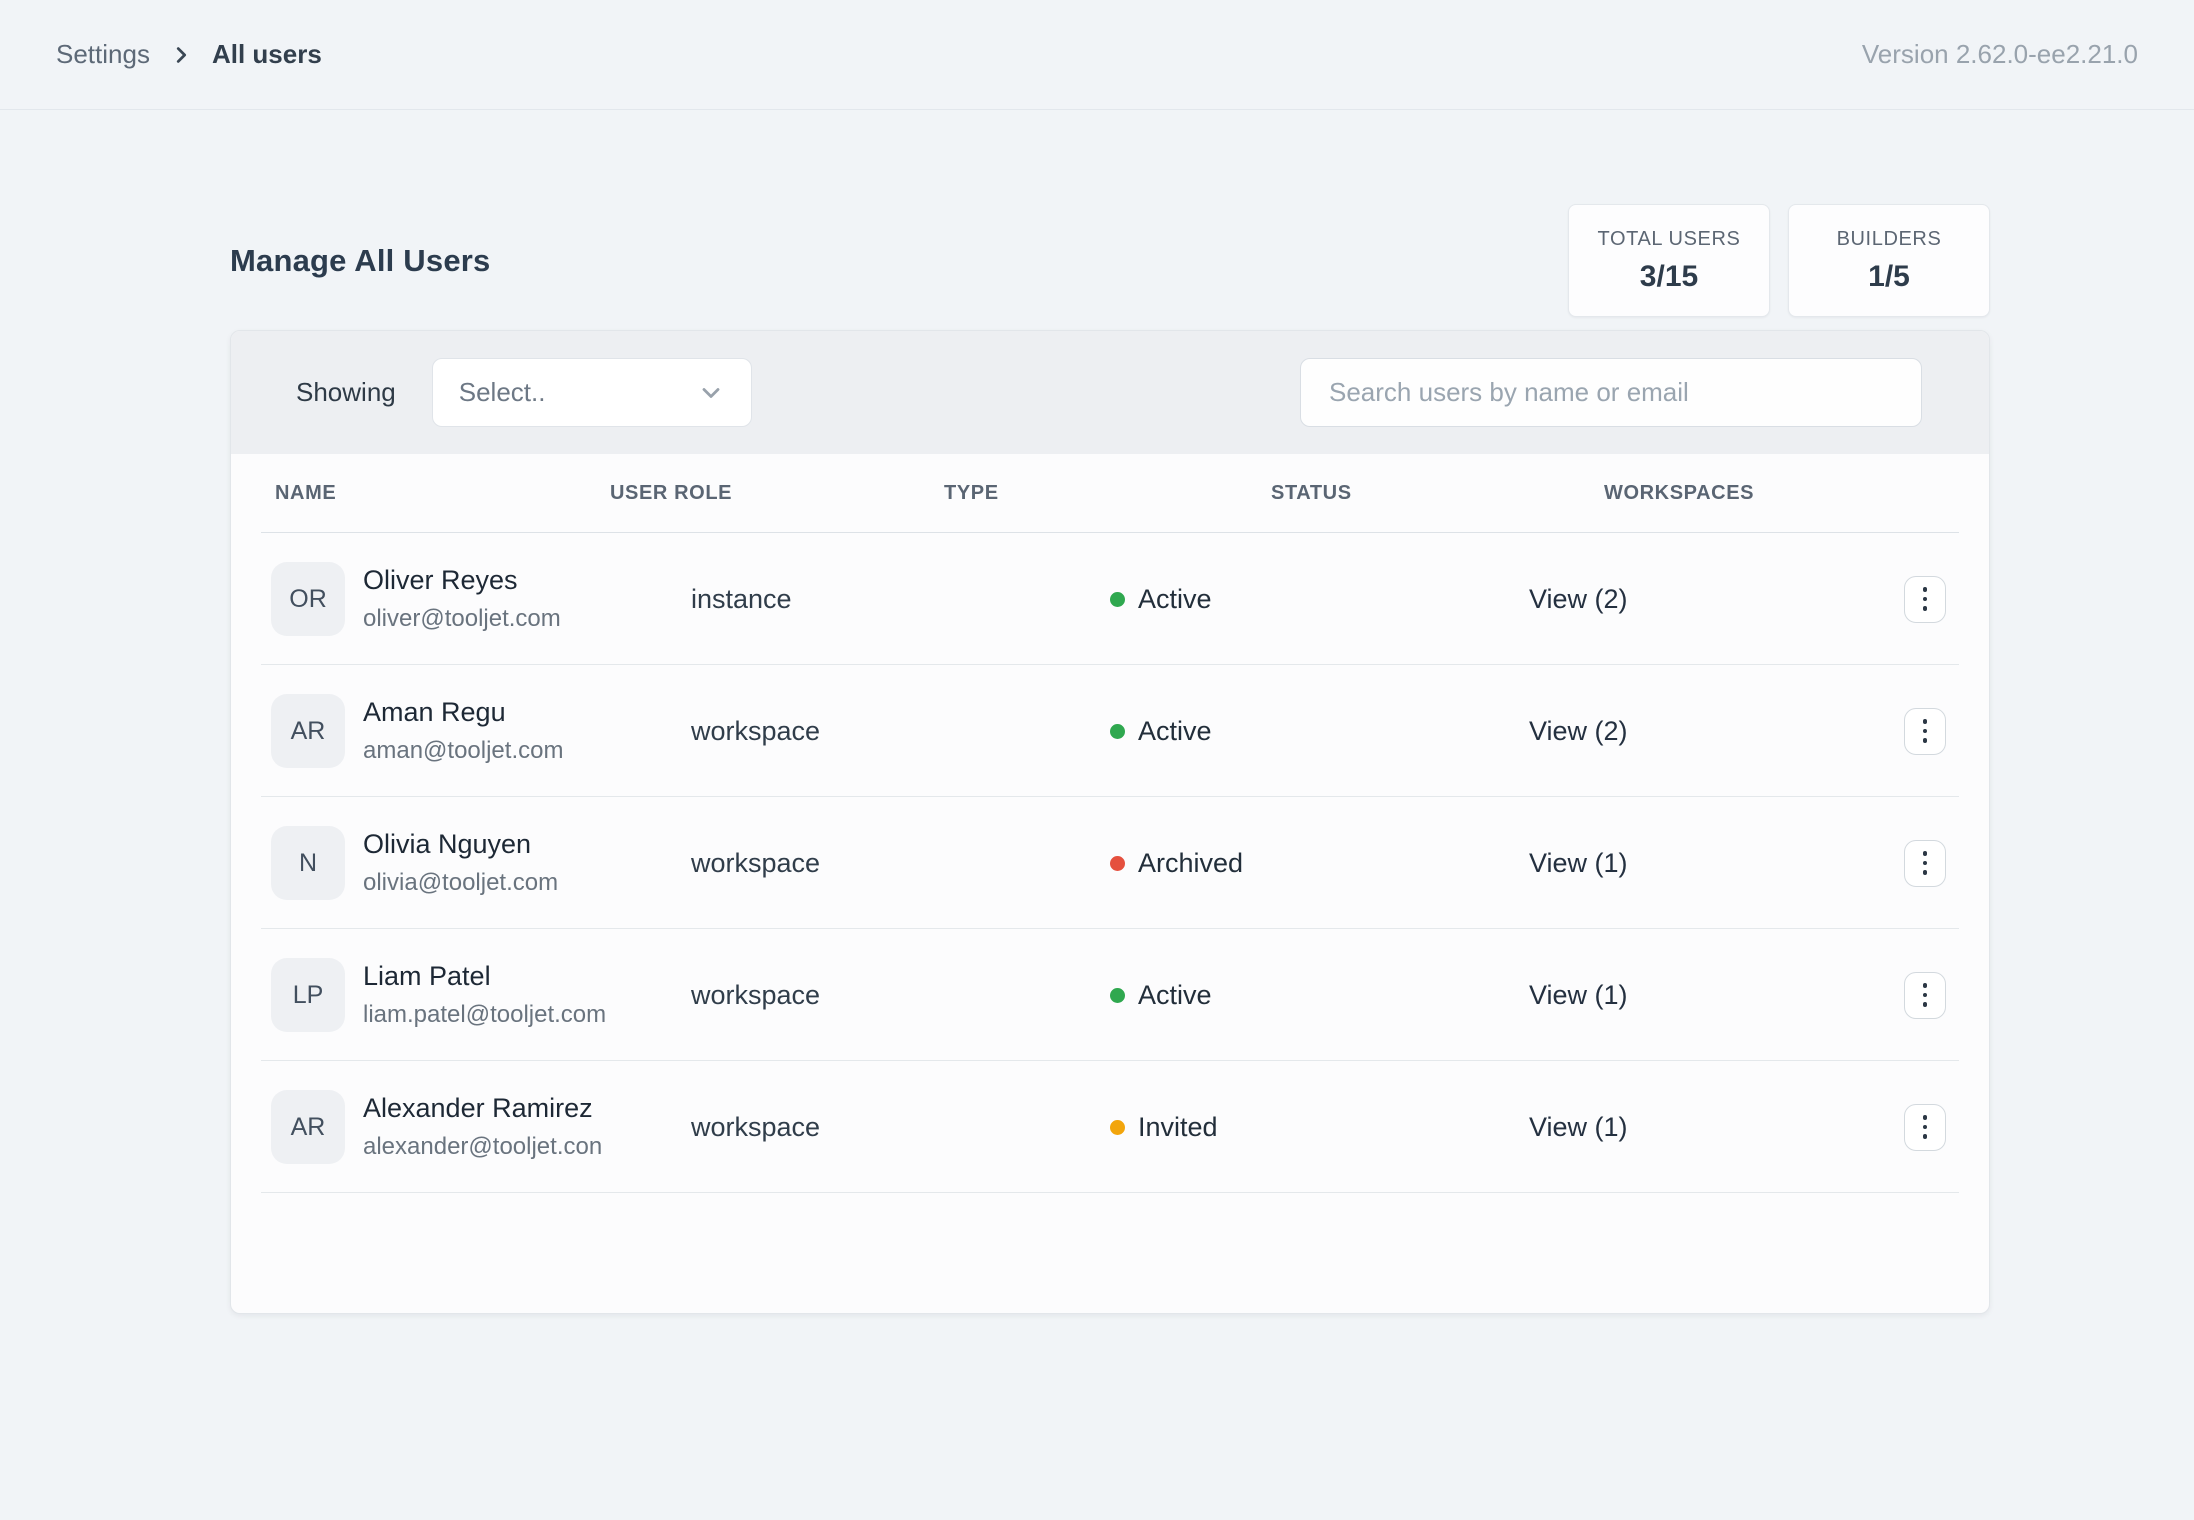 The height and width of the screenshot is (1520, 2194). What do you see at coordinates (502, 392) in the screenshot?
I see `status-filter-value: Select..` at bounding box center [502, 392].